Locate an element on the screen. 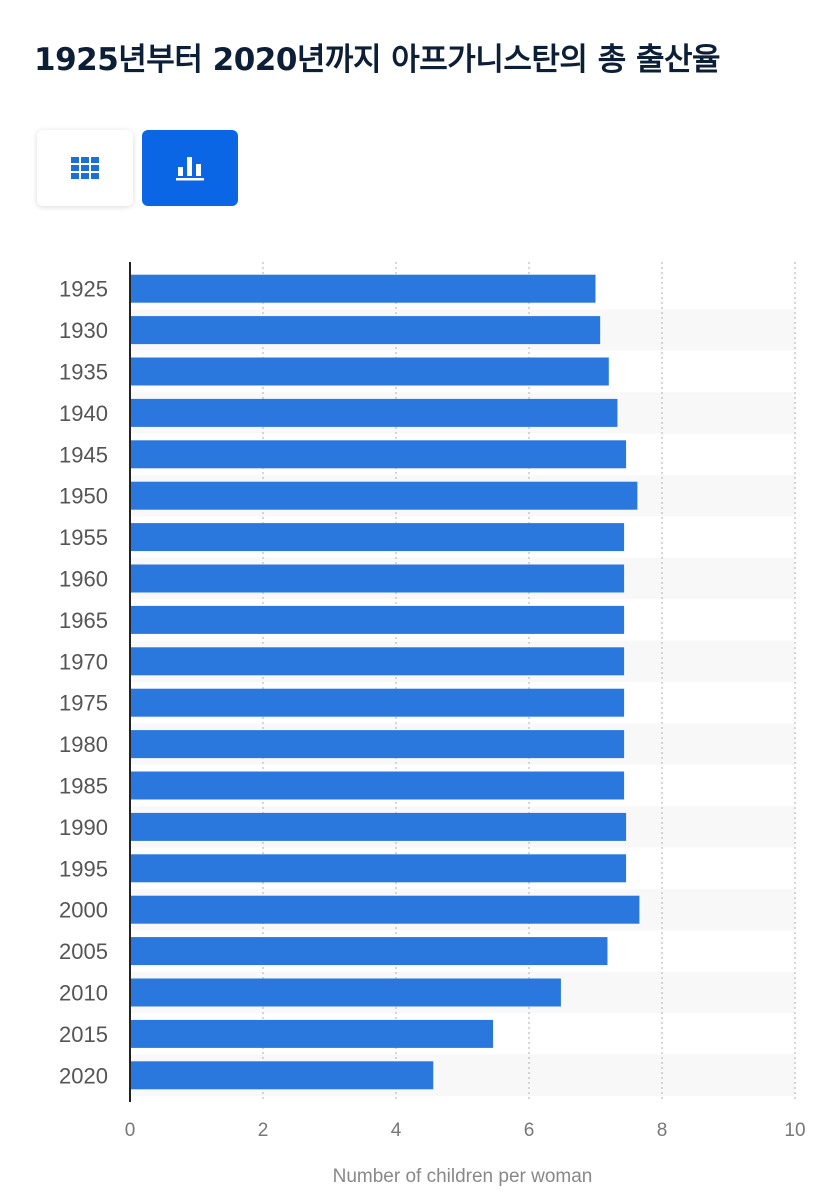  y-category-label: 1935 is located at coordinates (83, 372).